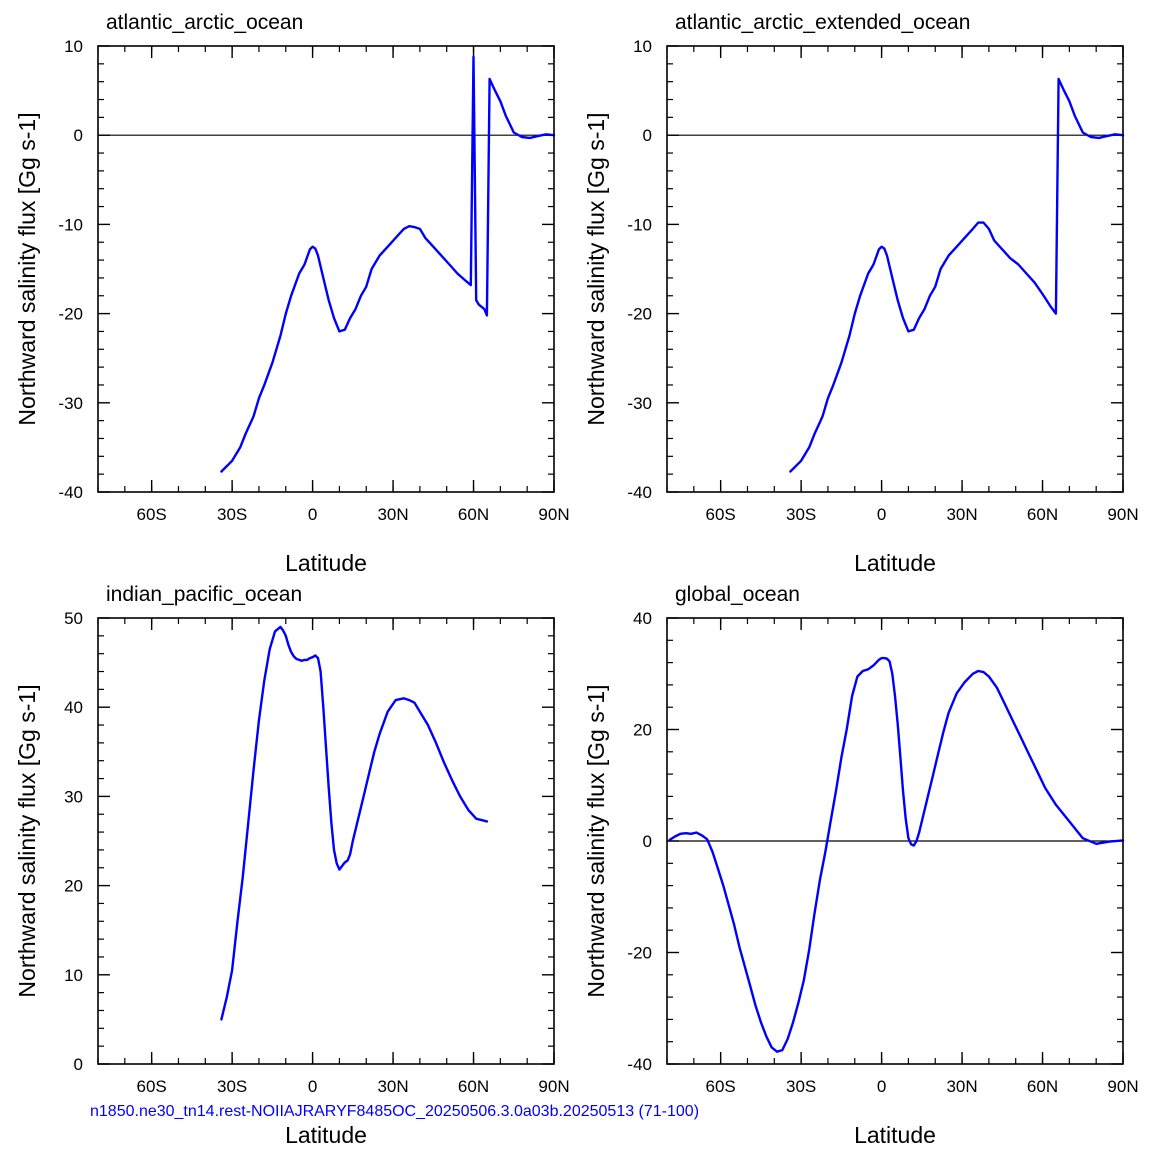 This screenshot has height=1154, width=1154. I want to click on panel-title: atlantic_arctic_extended_ocean, so click(822, 22).